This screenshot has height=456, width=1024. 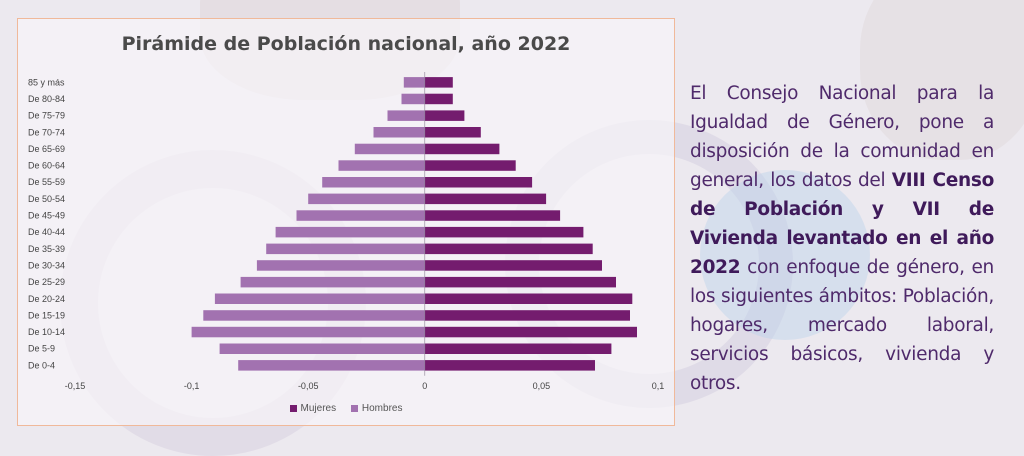 I want to click on category-label: De 5-9, so click(x=41, y=349).